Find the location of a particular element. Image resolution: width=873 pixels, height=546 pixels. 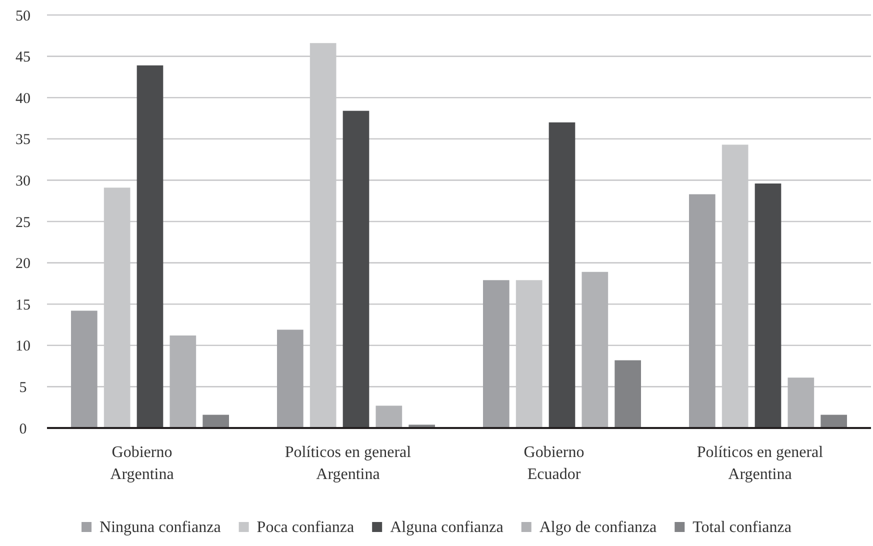

y-tick-label: 25 is located at coordinates (23, 222).